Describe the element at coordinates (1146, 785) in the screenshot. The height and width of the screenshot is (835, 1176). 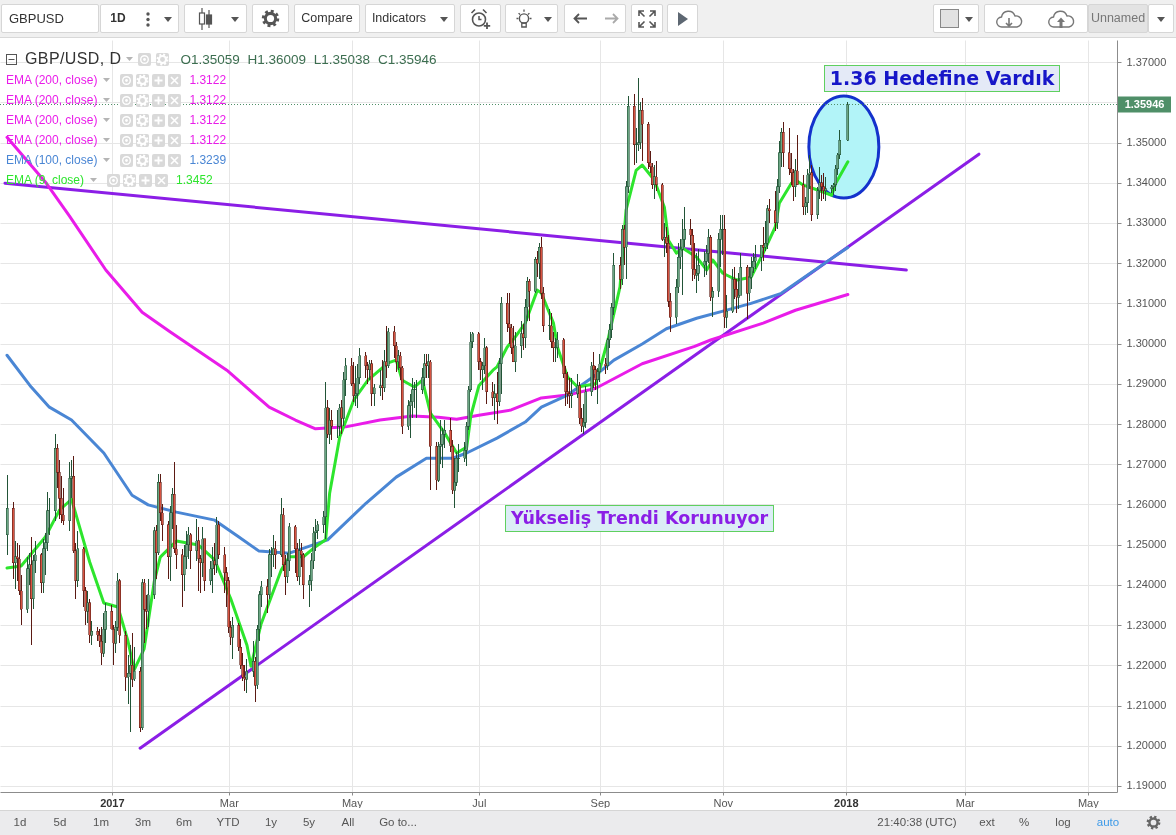
I see `y-tick-label: 1.19000` at that location.